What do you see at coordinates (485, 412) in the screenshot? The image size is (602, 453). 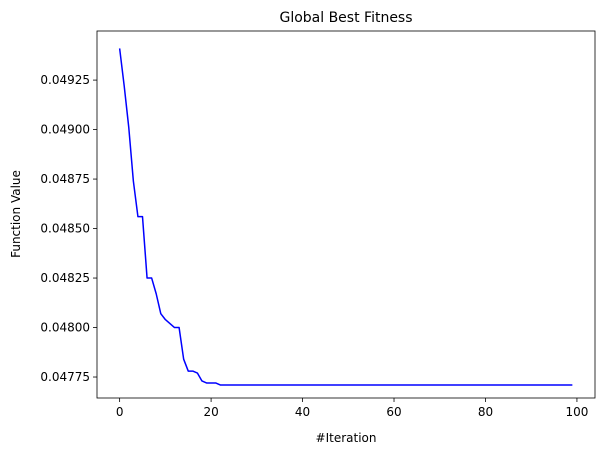 I see `x-tick-label: 80` at bounding box center [485, 412].